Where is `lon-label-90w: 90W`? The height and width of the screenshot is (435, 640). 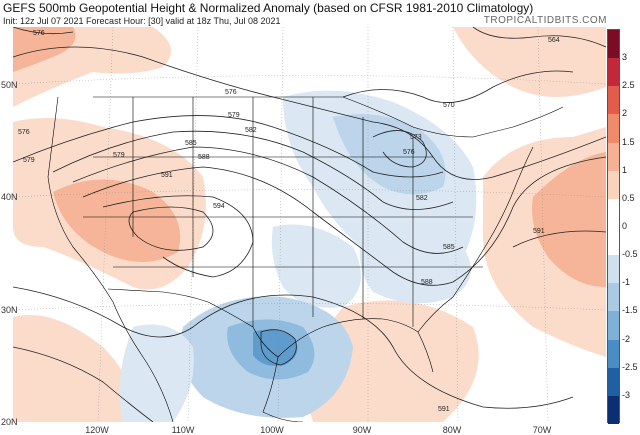
lon-label-90w: 90W is located at coordinates (362, 430).